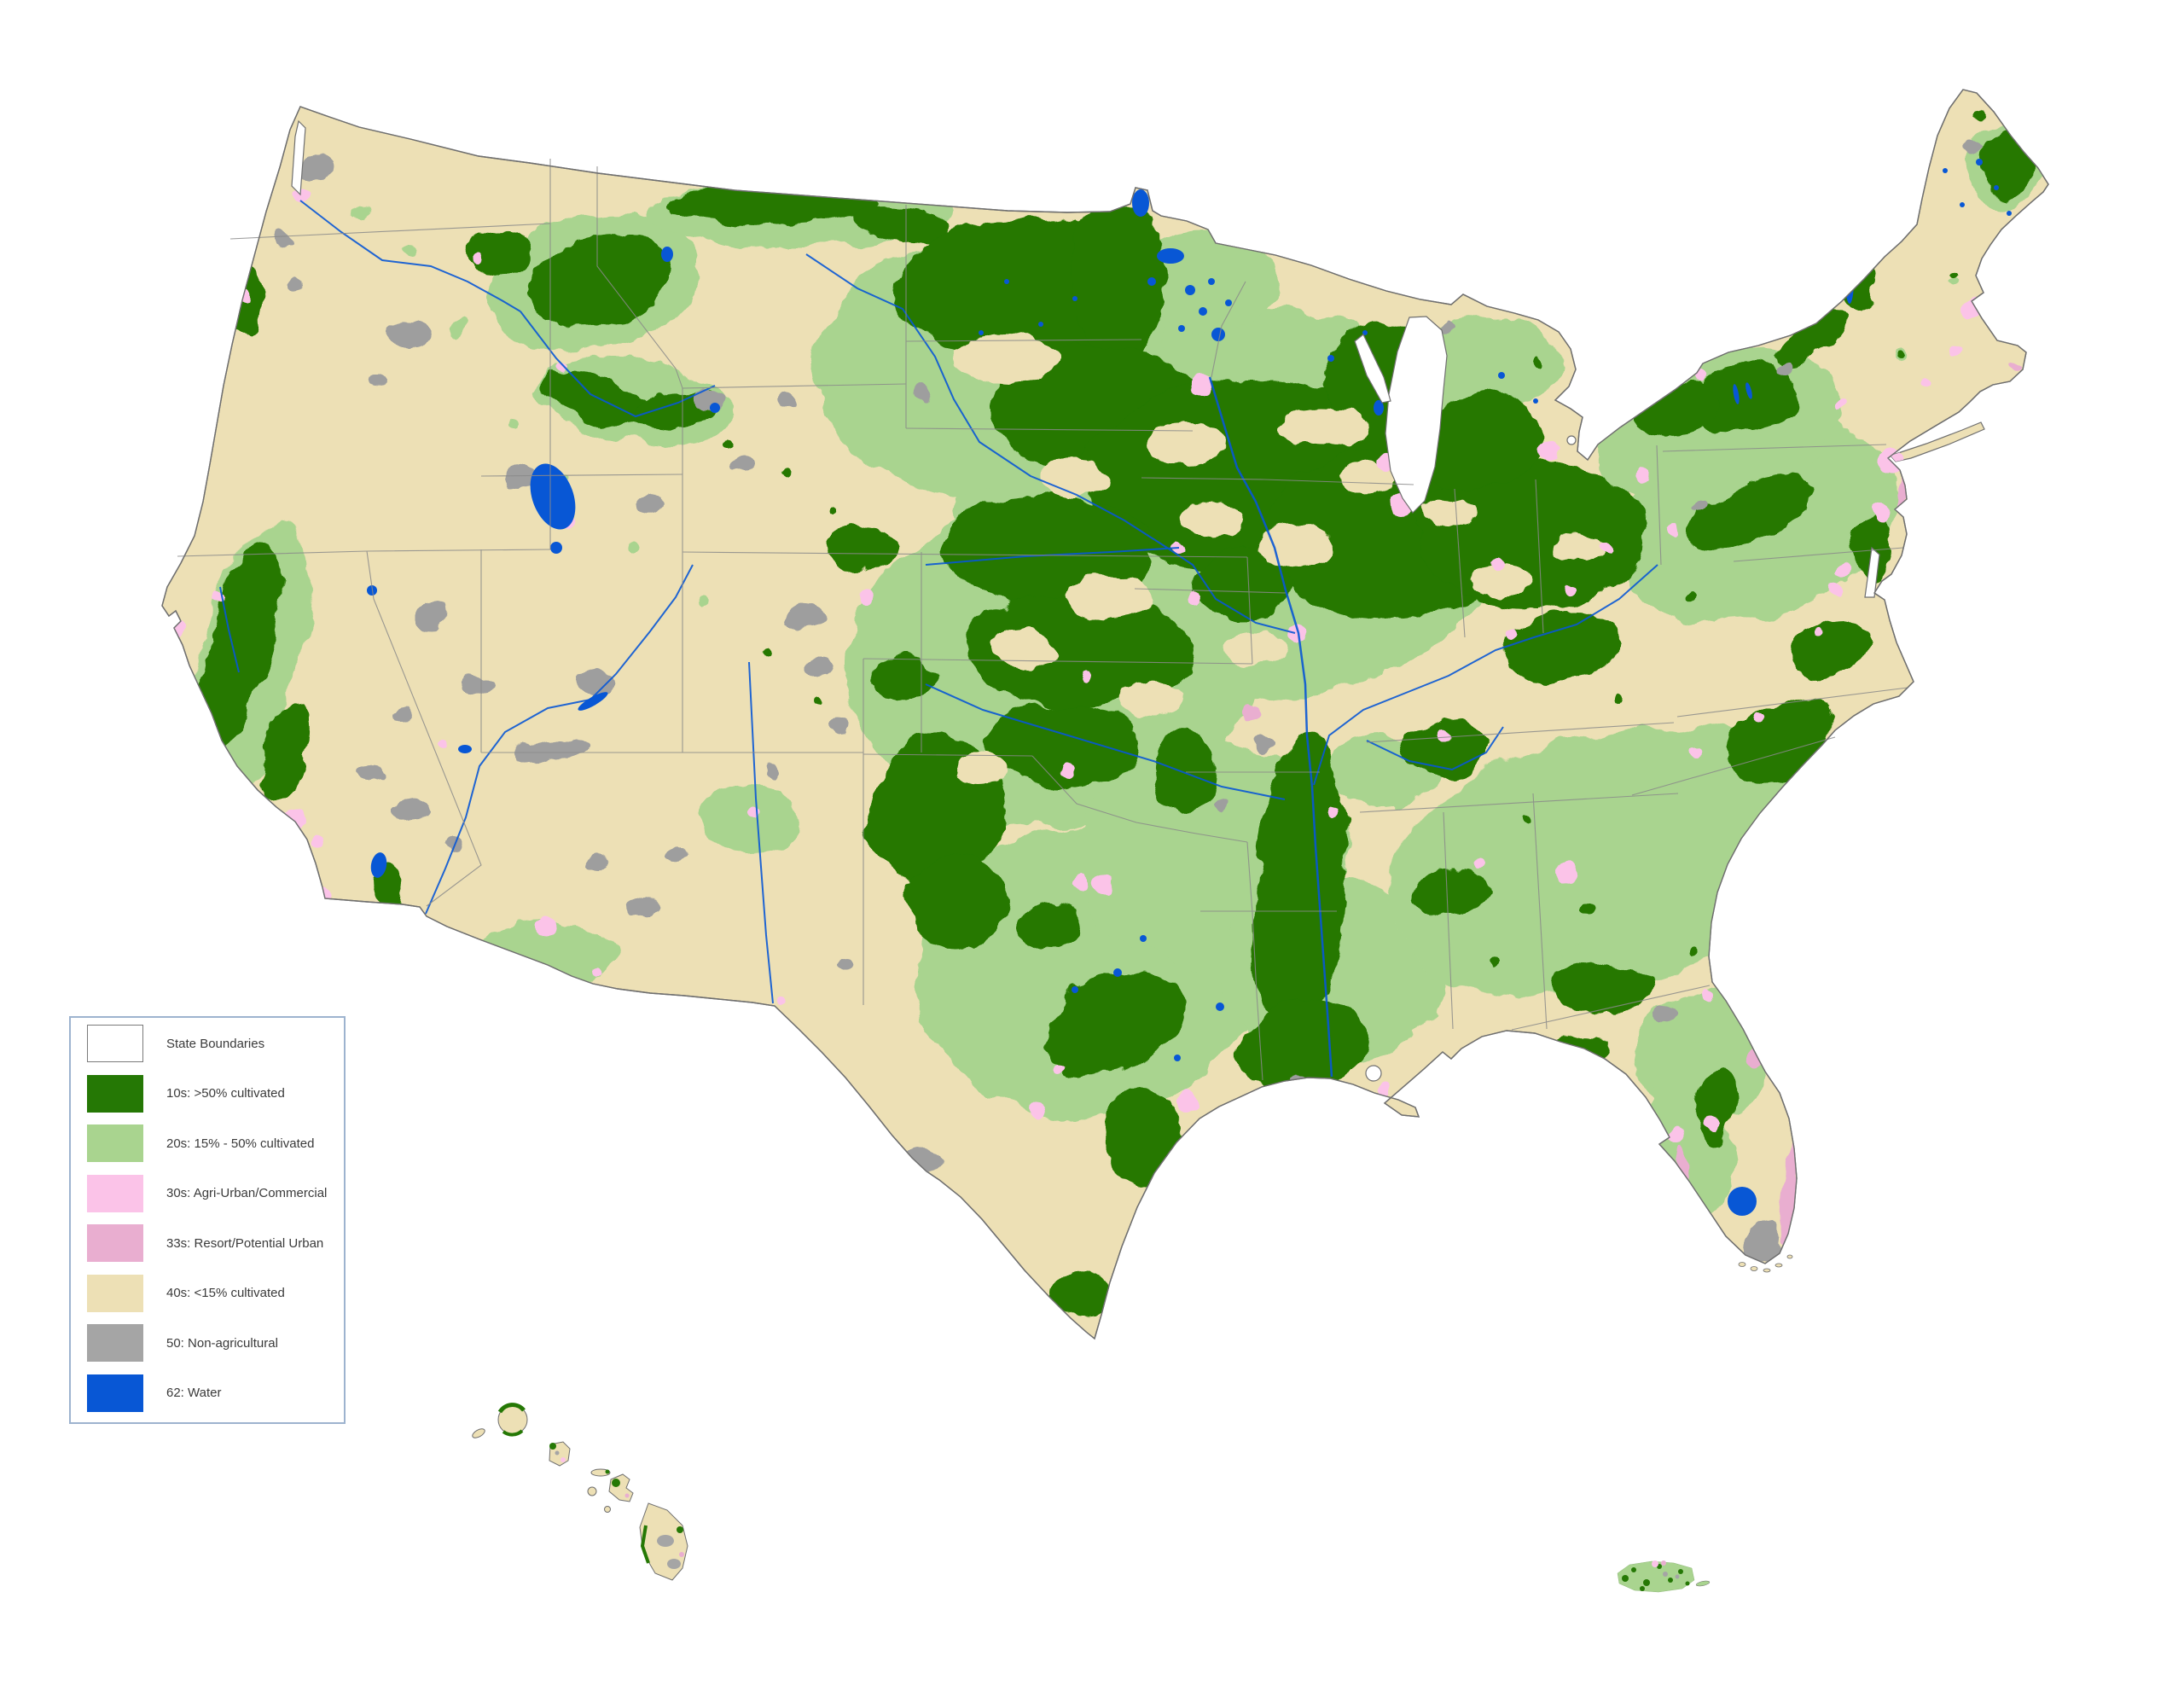 This screenshot has width=2184, height=1691. I want to click on island-niihau, so click(479, 1433).